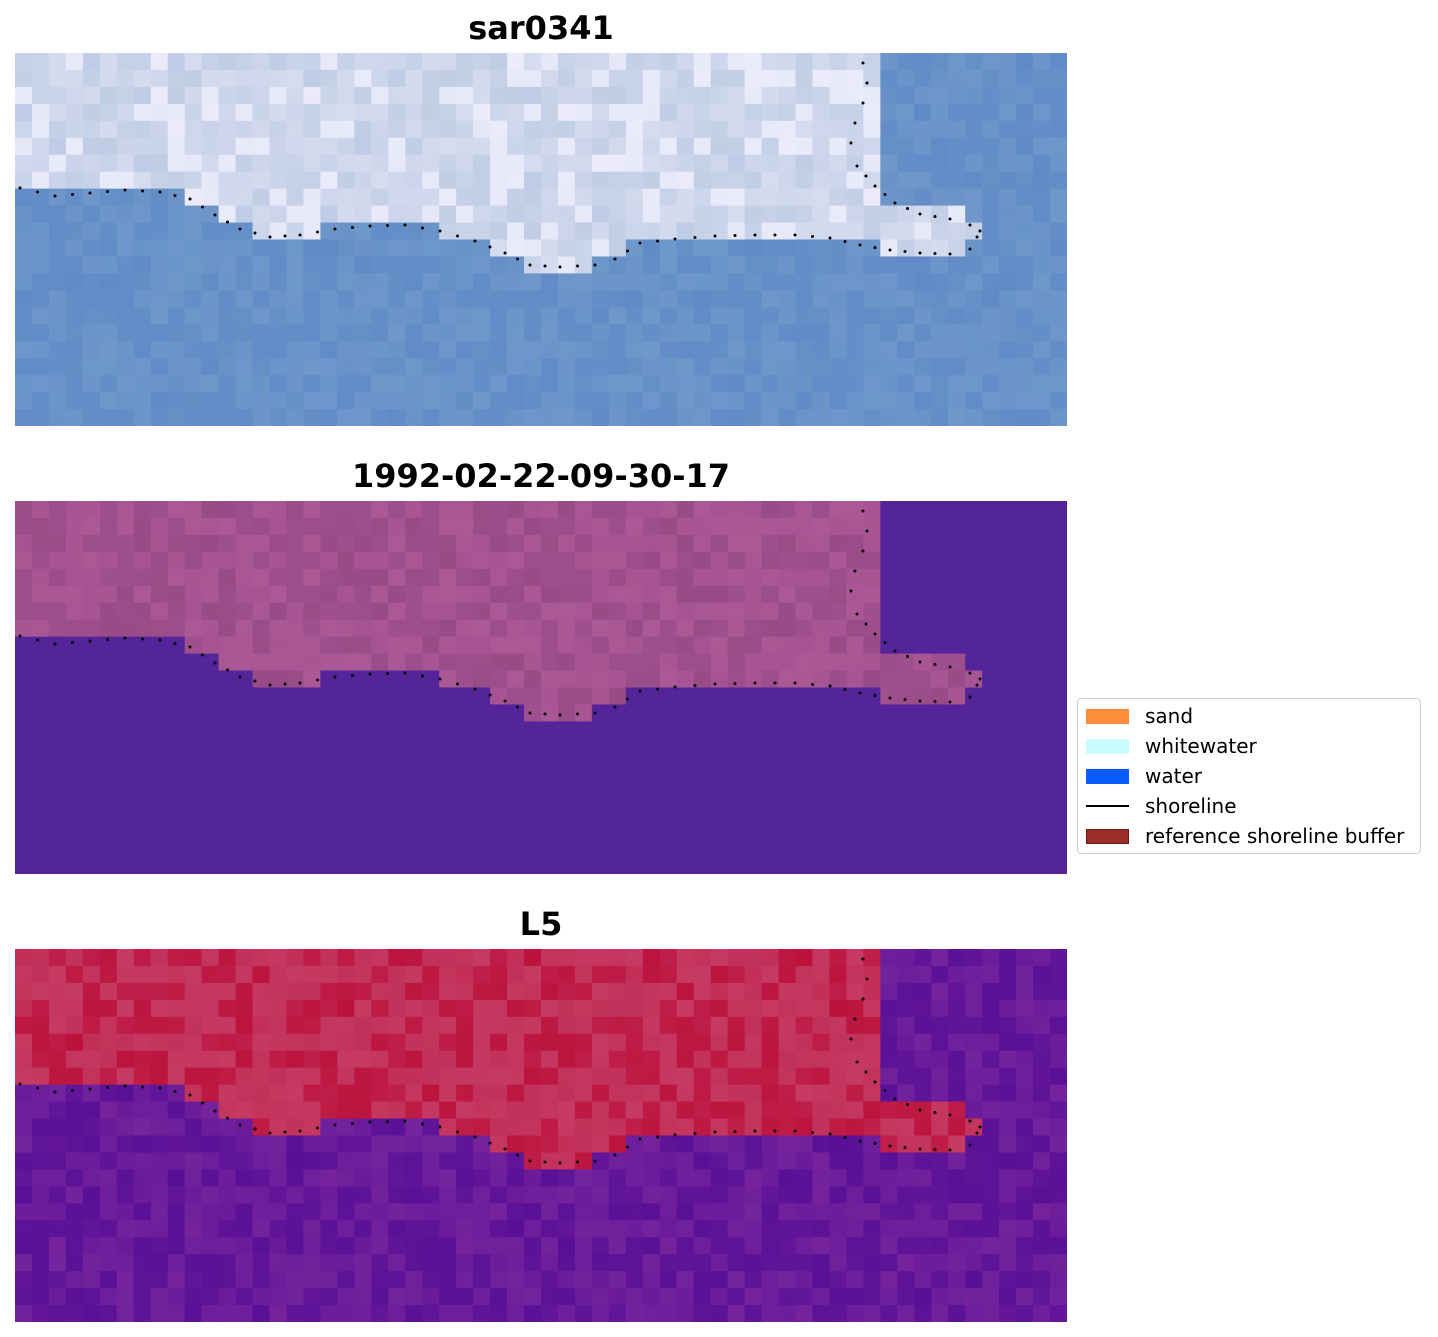  Describe the element at coordinates (1275, 836) in the screenshot. I see `legend-label-reference-buffer: reference shoreline buffer` at that location.